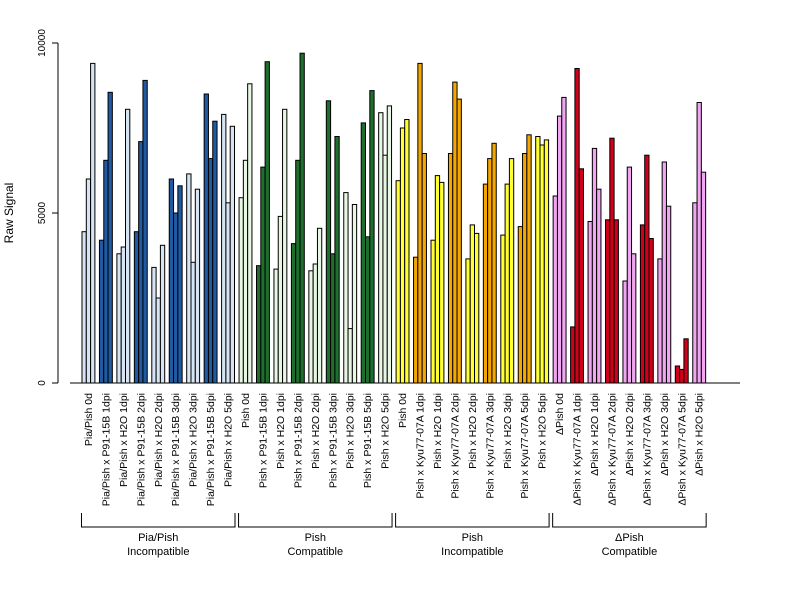 Image resolution: width=800 pixels, height=600 pixels. Describe the element at coordinates (629, 538) in the screenshot. I see `group-label: ΔPish` at that location.